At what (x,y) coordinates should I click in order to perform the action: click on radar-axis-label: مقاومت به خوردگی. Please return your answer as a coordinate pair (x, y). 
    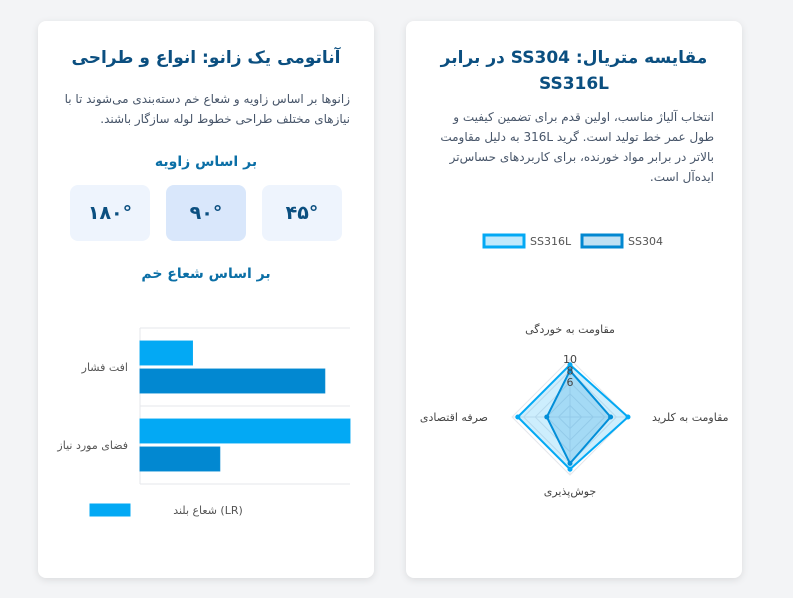
    Looking at the image, I should click on (570, 329).